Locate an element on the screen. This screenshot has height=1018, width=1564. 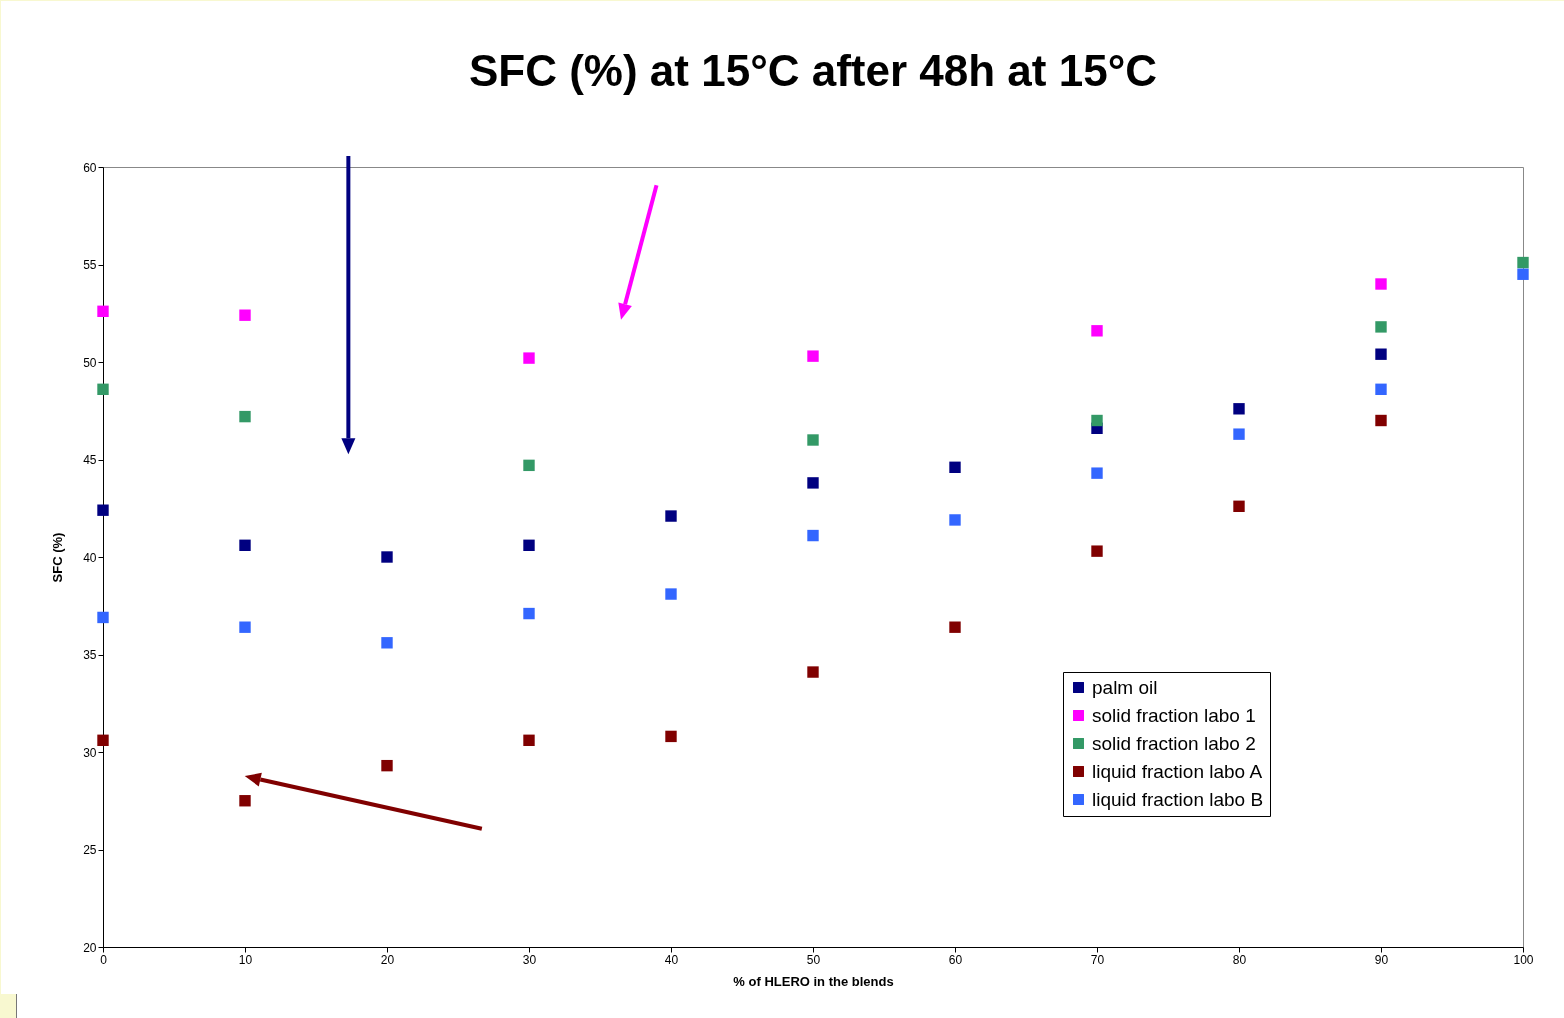
x-tick-label: 20 is located at coordinates (387, 959).